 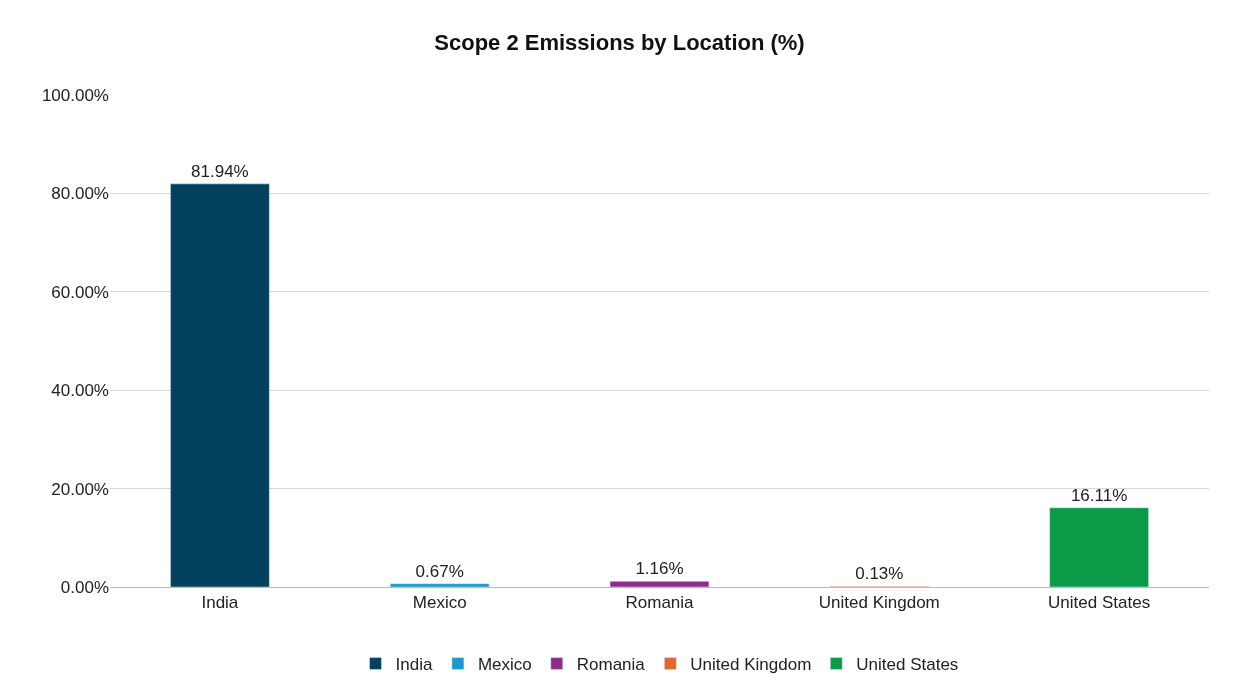 What do you see at coordinates (80, 391) in the screenshot?
I see `y-tick-label: 40.00%` at bounding box center [80, 391].